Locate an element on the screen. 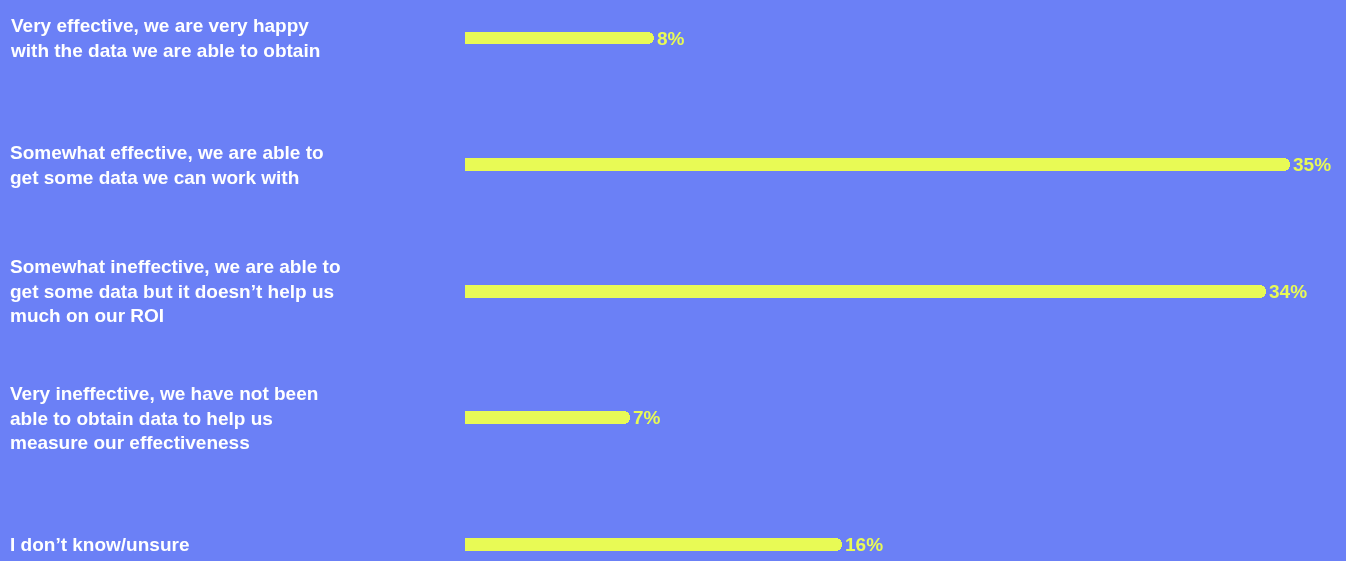 Image resolution: width=1346 pixels, height=561 pixels. y-tick-label: Very effective, we are very happy with the data we are able to obtain is located at coordinates (165, 38).